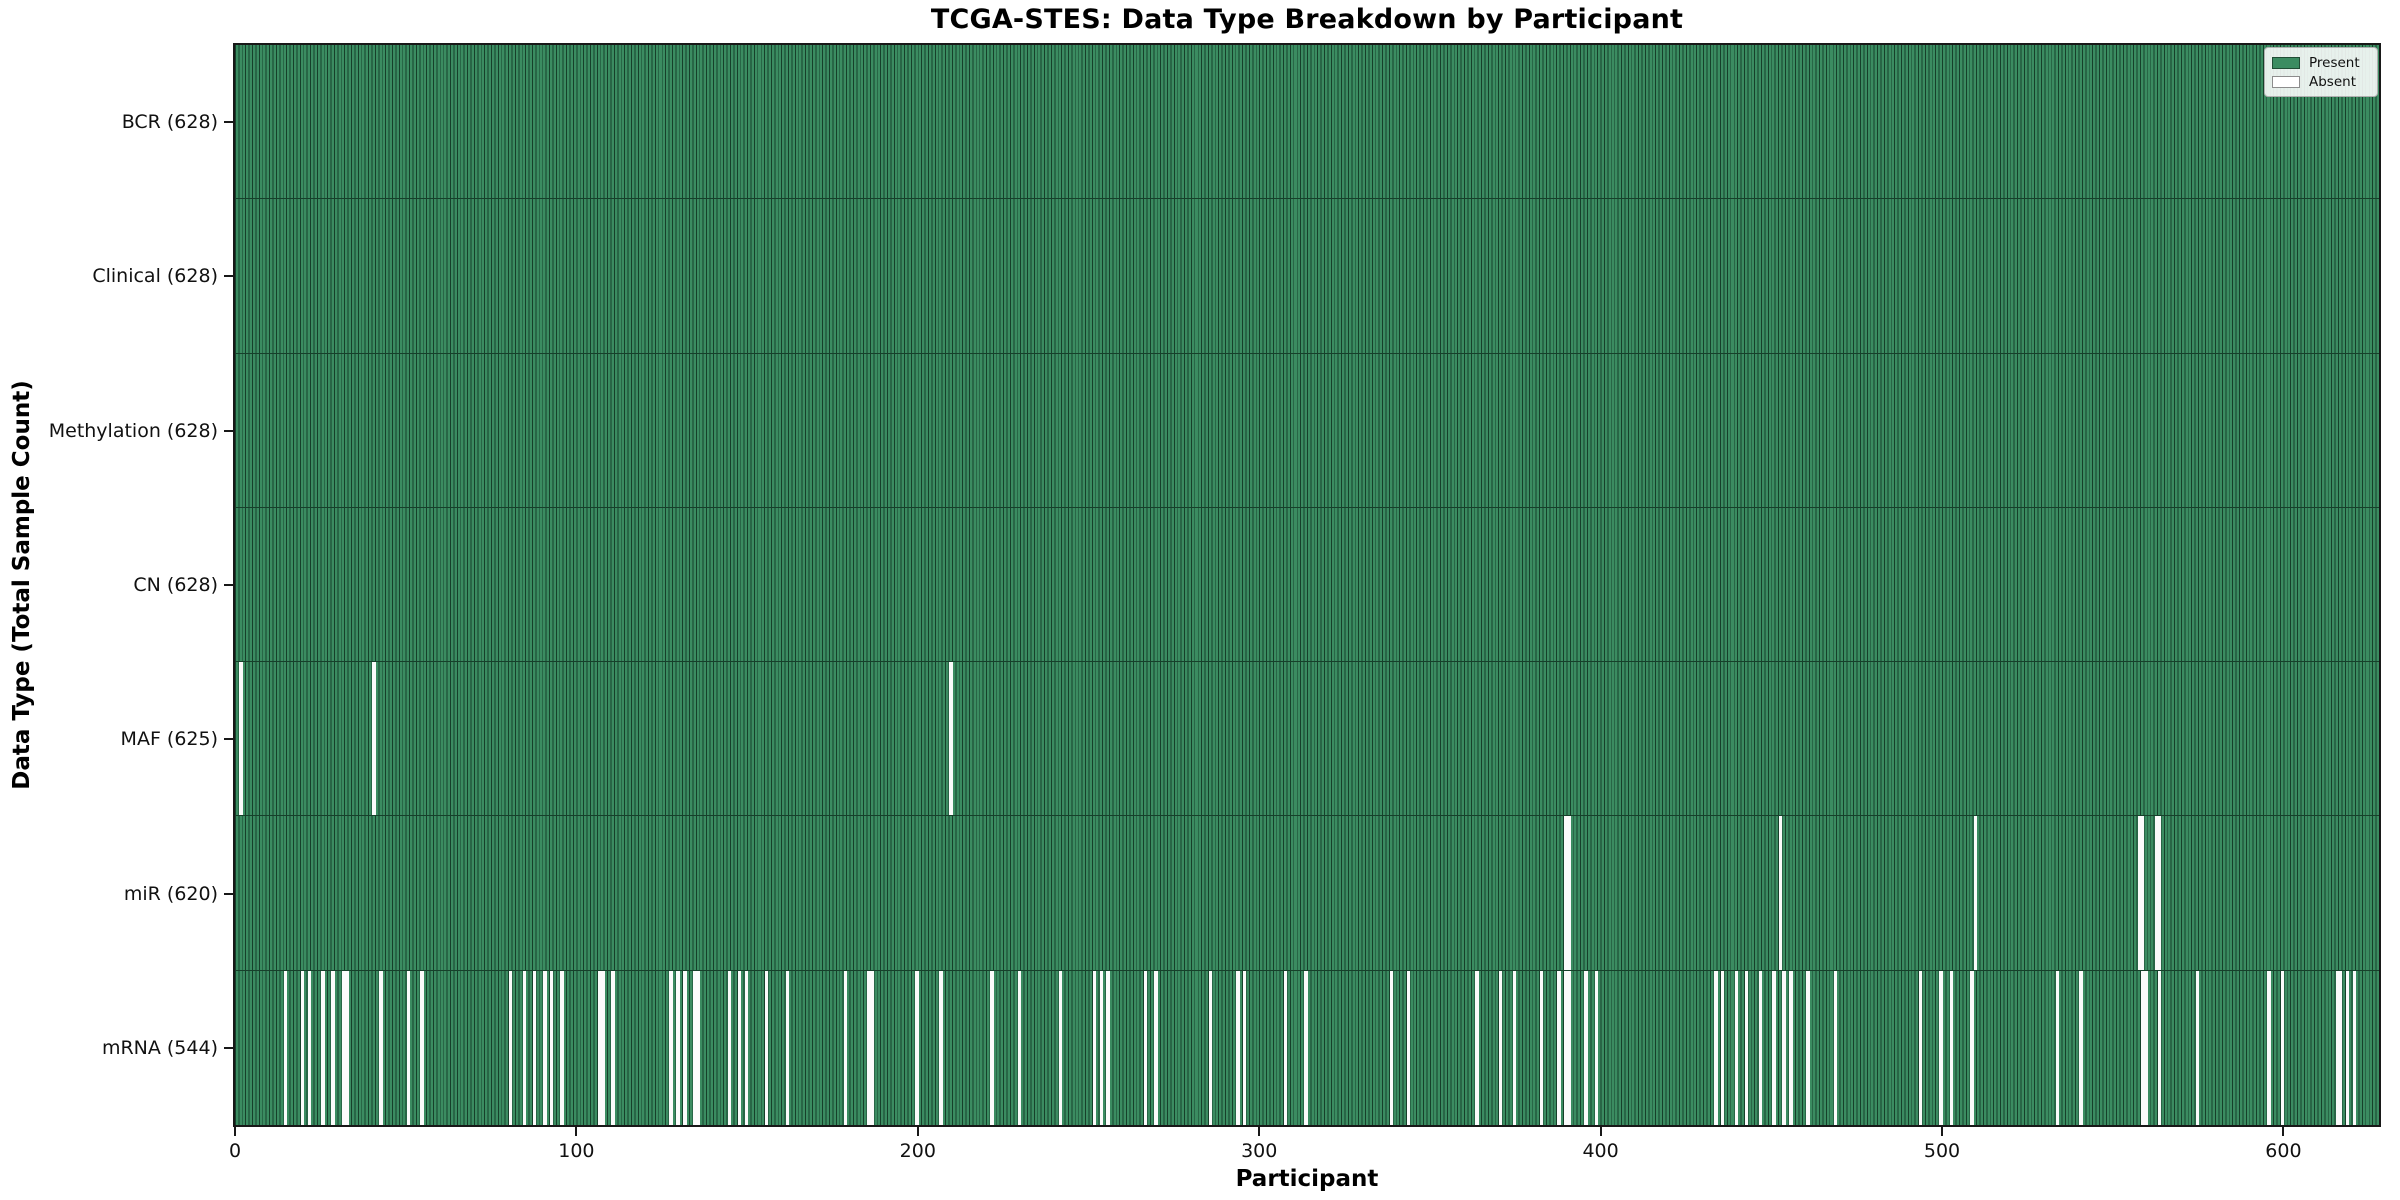 The height and width of the screenshot is (1200, 2400). I want to click on x-tick-label: 200, so click(917, 1151).